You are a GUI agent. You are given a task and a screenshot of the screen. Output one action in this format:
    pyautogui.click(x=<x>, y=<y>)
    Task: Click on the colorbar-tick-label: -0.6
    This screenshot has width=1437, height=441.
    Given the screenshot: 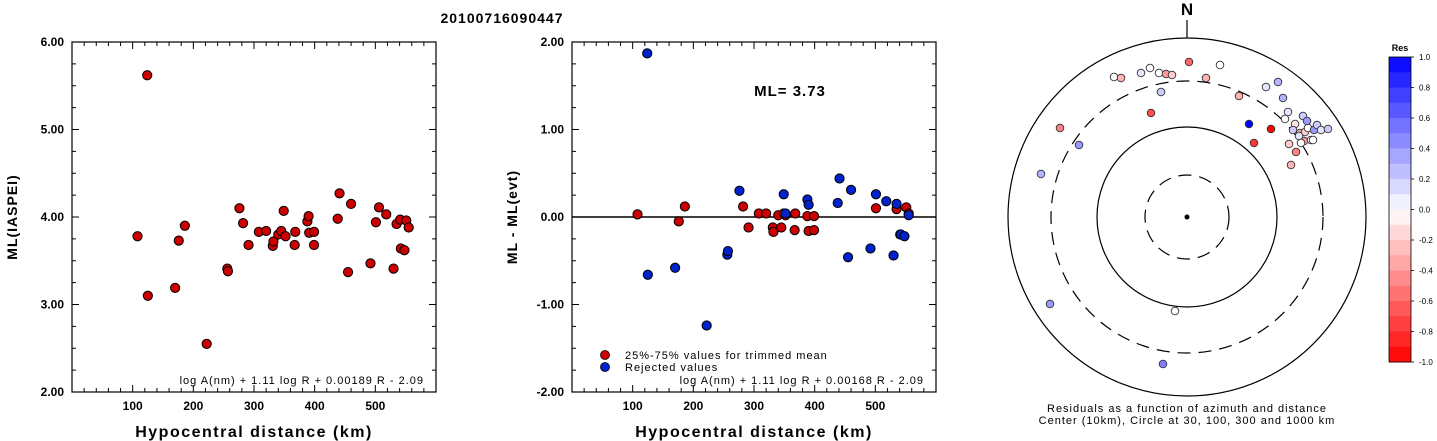 What is the action you would take?
    pyautogui.click(x=1426, y=301)
    